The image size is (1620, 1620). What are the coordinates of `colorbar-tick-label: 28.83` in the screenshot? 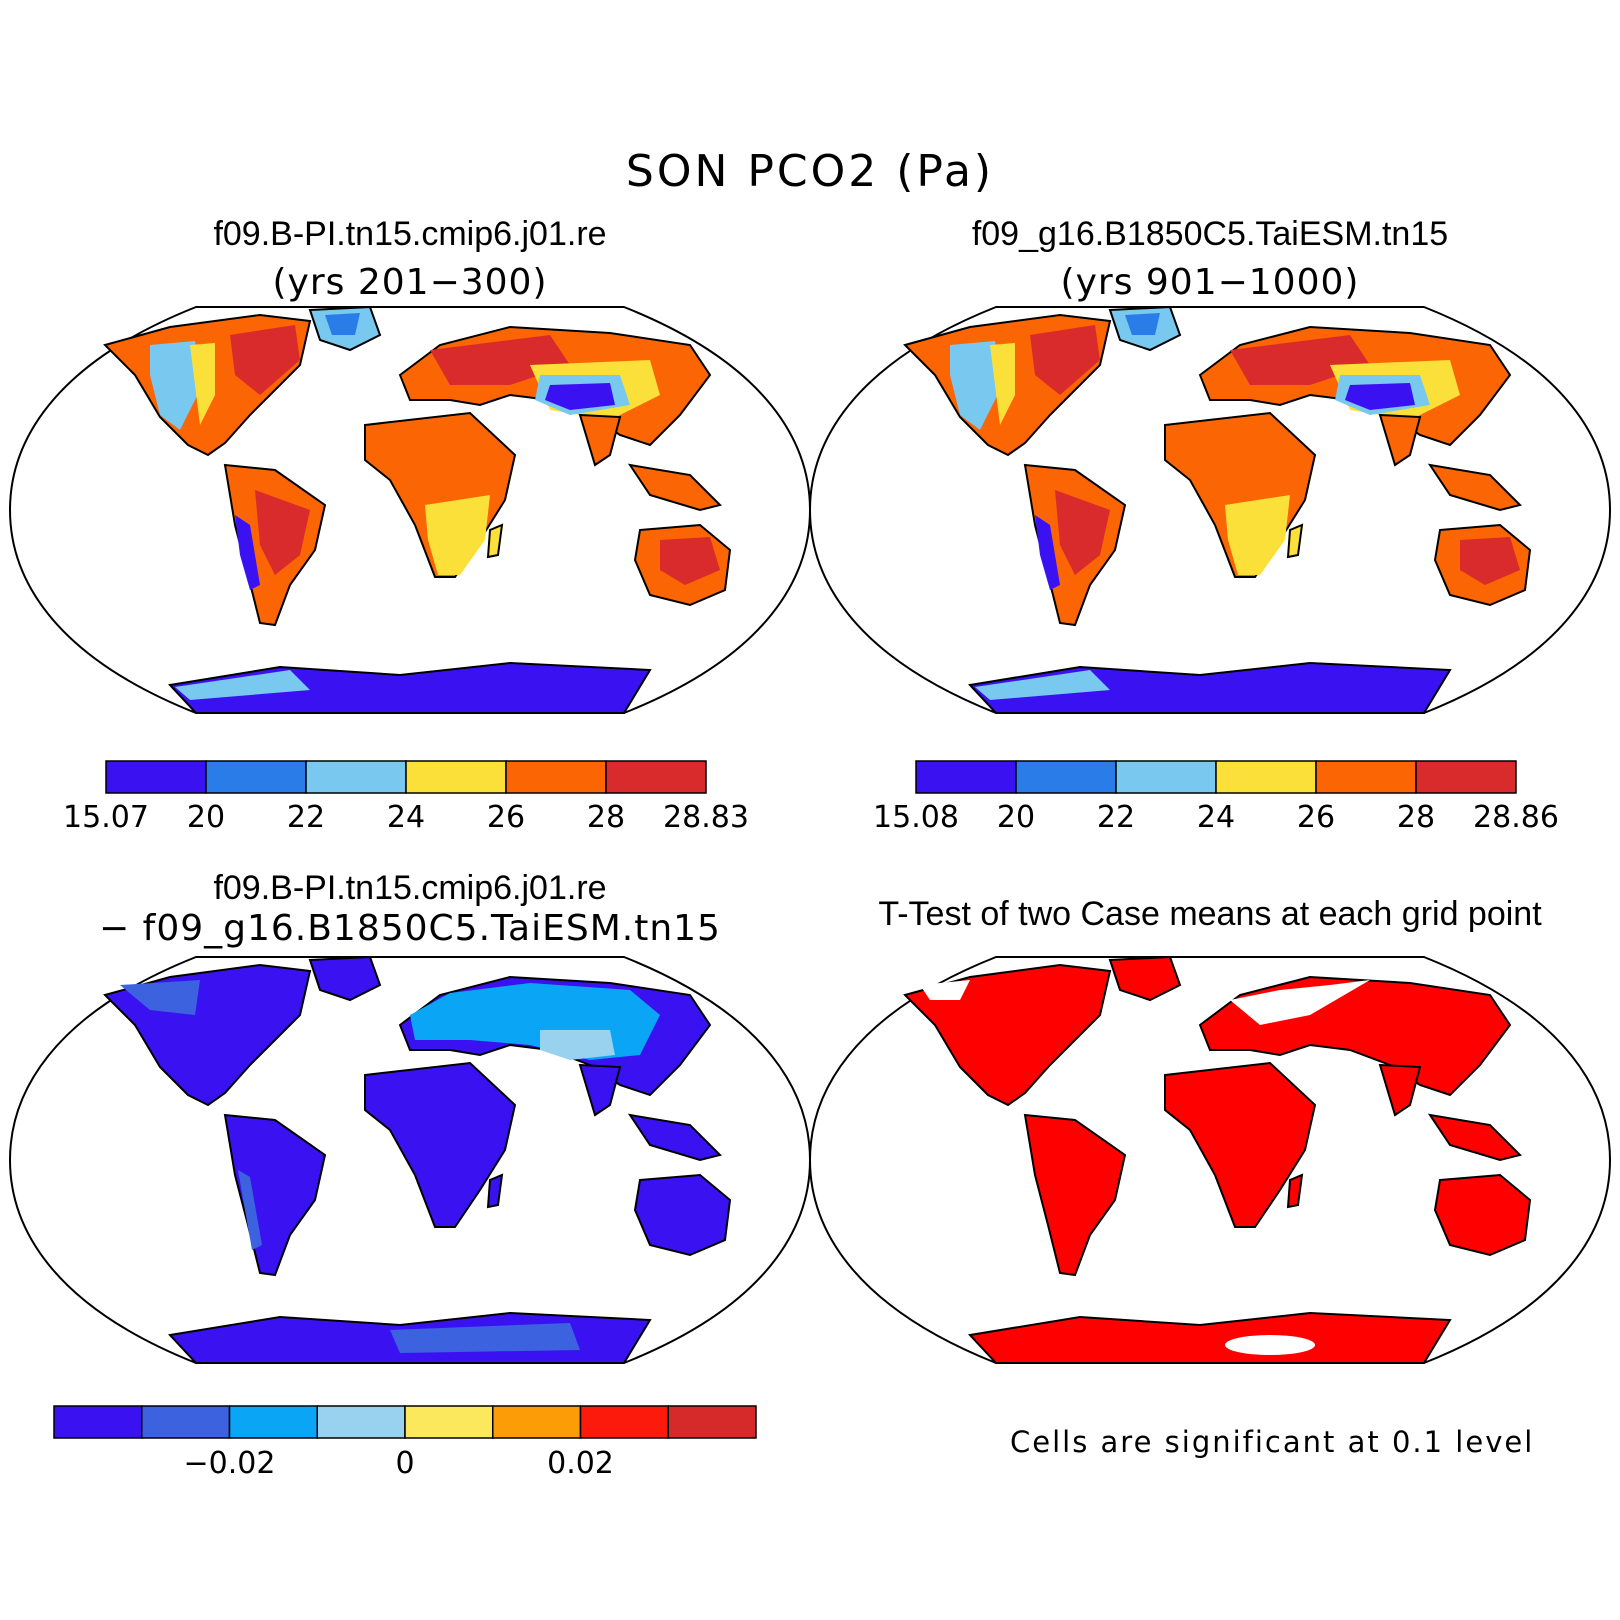 It's located at (706, 817).